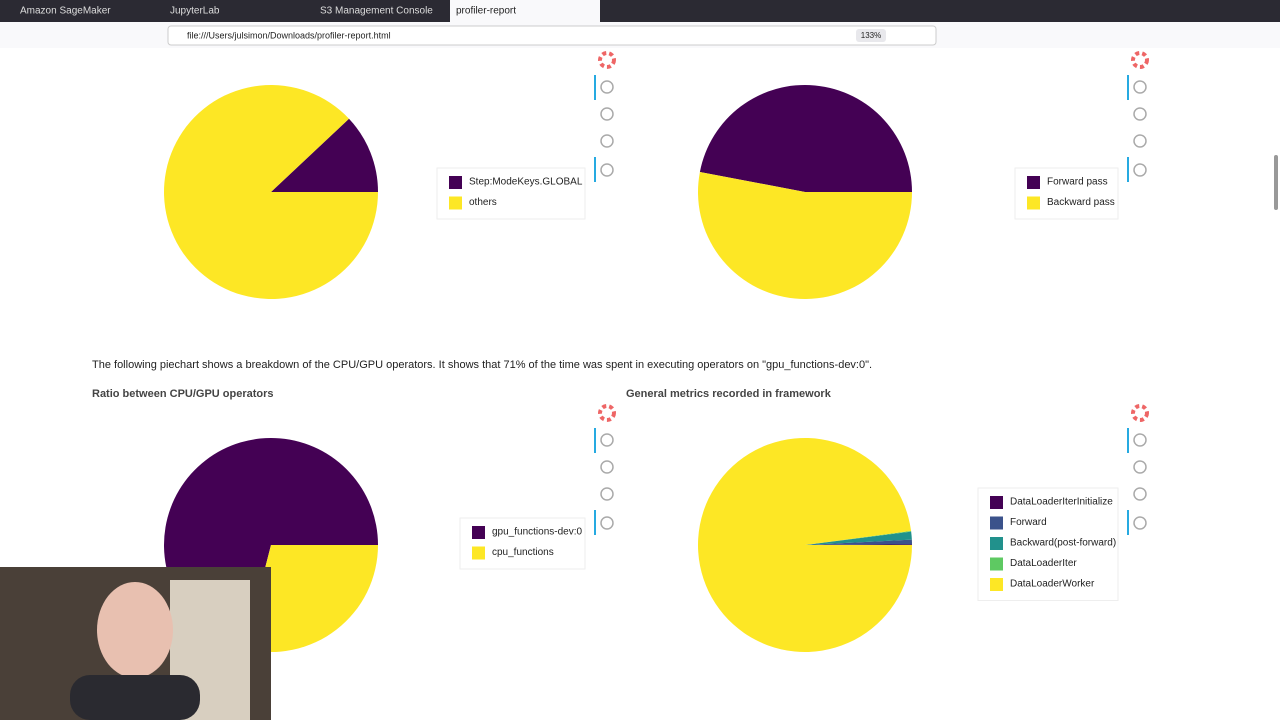 This screenshot has width=1280, height=725. I want to click on legend-label: gpu_functions-dev:0, so click(537, 532).